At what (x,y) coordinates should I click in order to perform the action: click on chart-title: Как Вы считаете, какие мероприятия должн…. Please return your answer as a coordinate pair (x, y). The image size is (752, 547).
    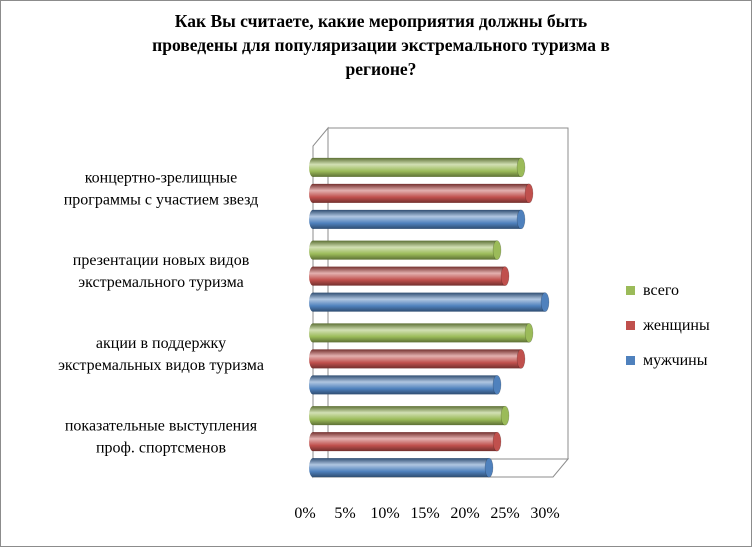
    Looking at the image, I should click on (381, 45).